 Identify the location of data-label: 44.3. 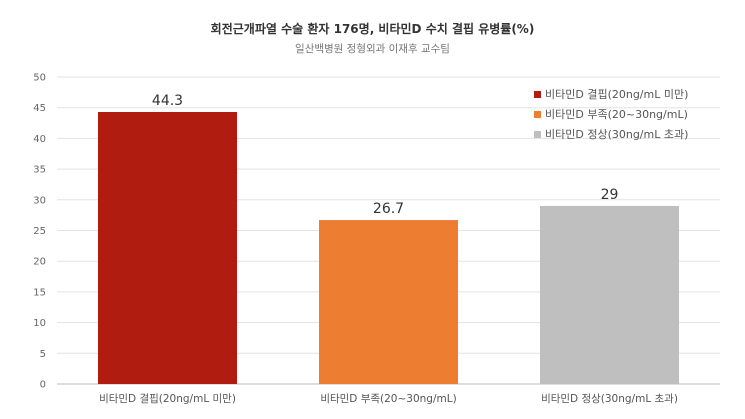
(167, 101).